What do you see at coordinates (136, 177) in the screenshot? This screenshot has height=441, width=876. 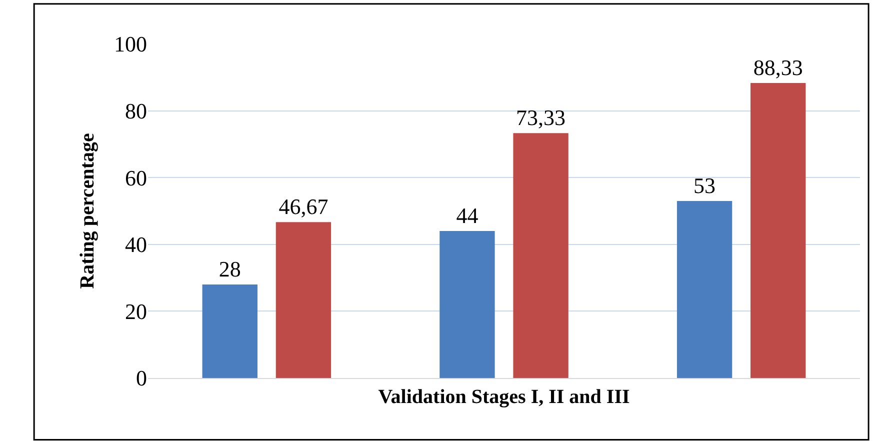 I see `y-tick-label: 60` at bounding box center [136, 177].